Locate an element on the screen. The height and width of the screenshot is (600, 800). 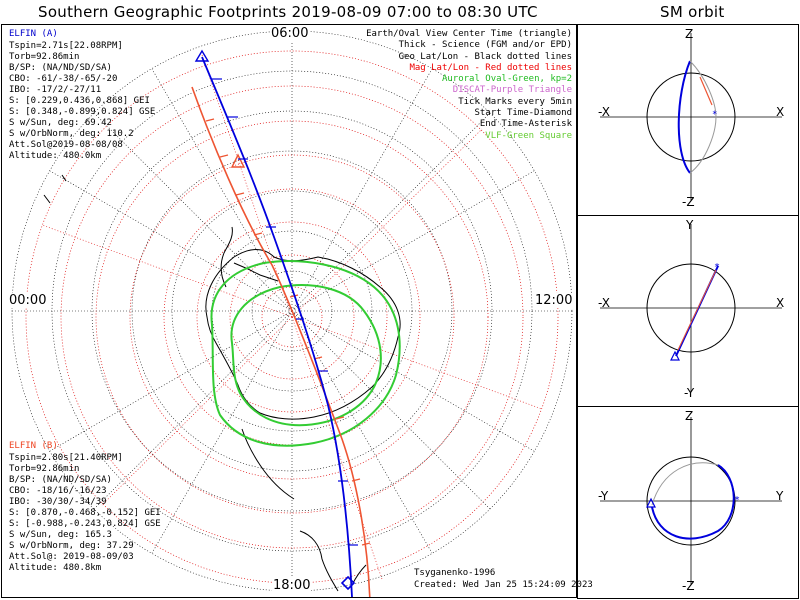
legend-item: VLF-Green Square is located at coordinates (528, 135).